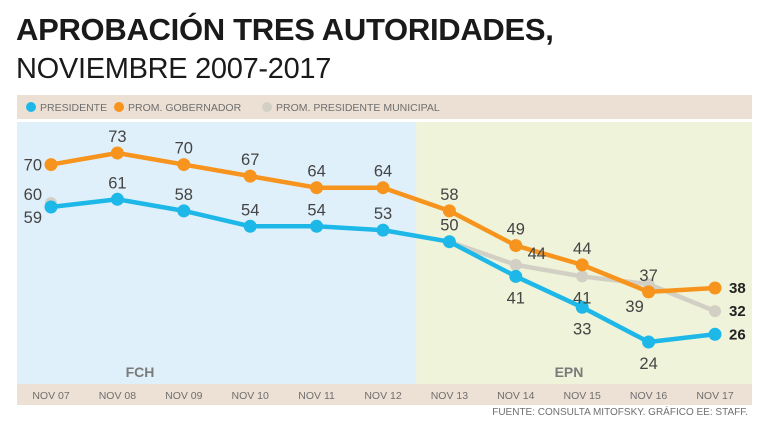 The height and width of the screenshot is (433, 768). Describe the element at coordinates (118, 396) in the screenshot. I see `x-tick-label: NOV 08` at that location.